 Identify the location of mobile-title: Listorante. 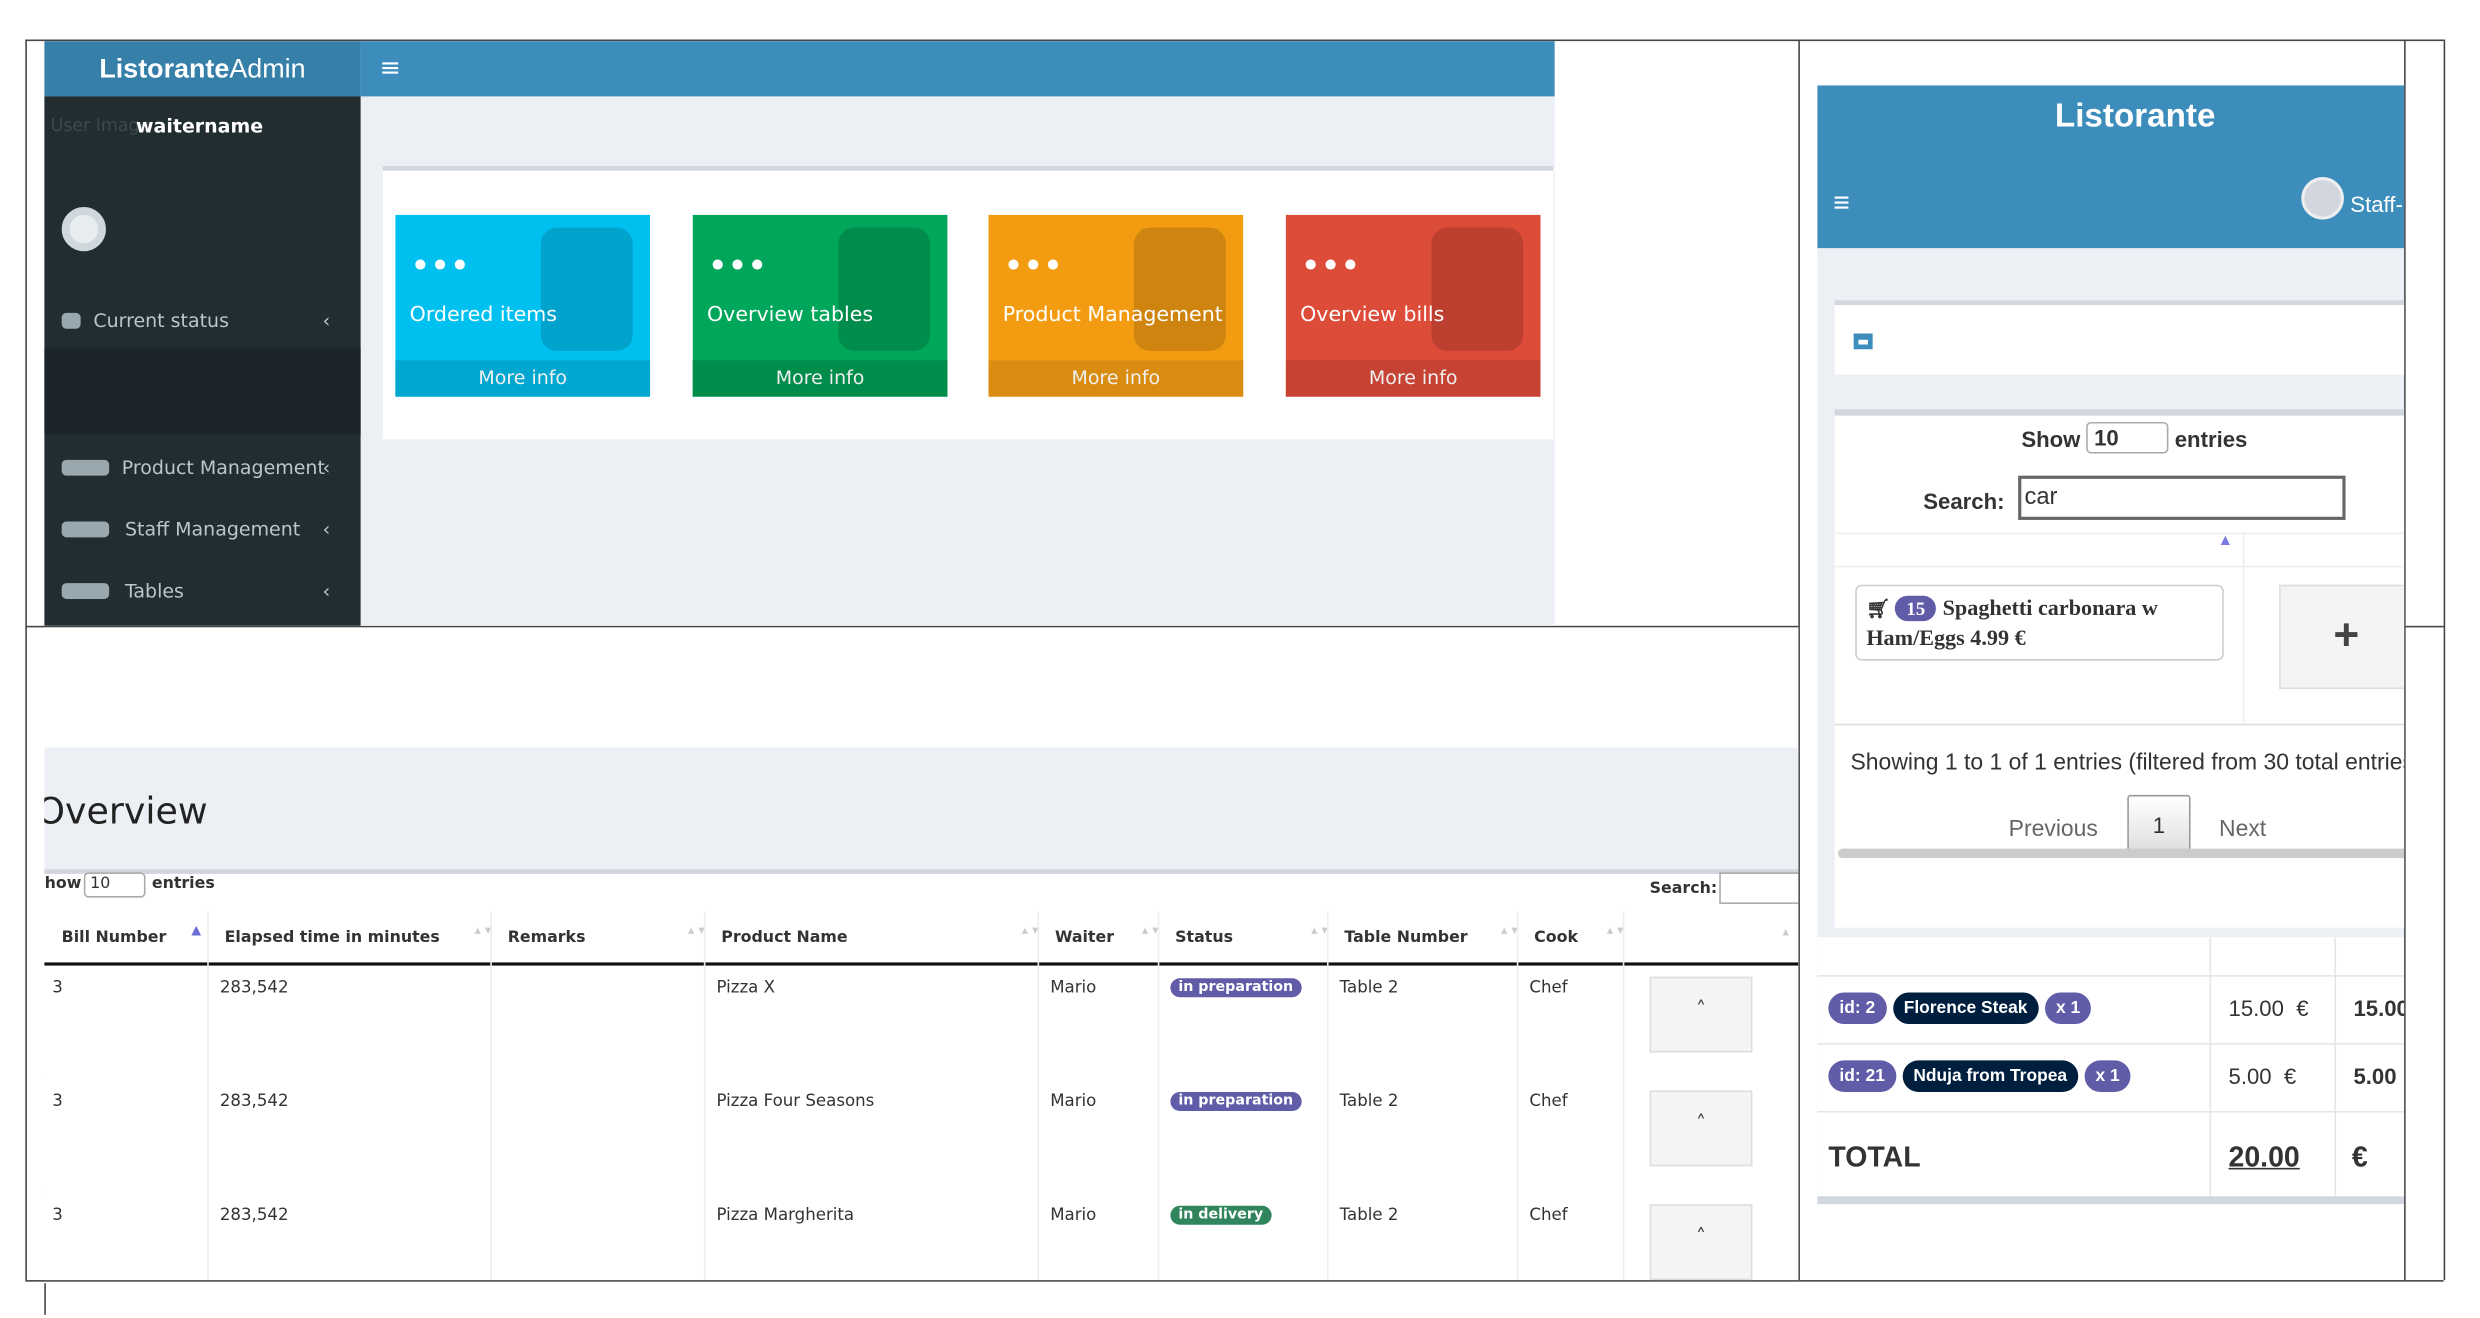
(2135, 116).